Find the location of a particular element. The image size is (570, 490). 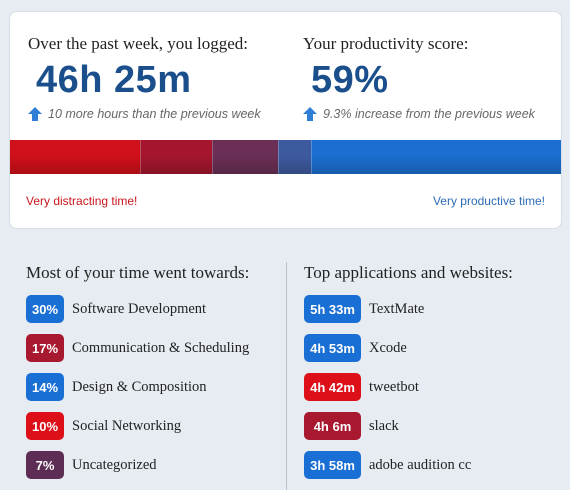

application-list-title: Top applications and websites: is located at coordinates (408, 272).